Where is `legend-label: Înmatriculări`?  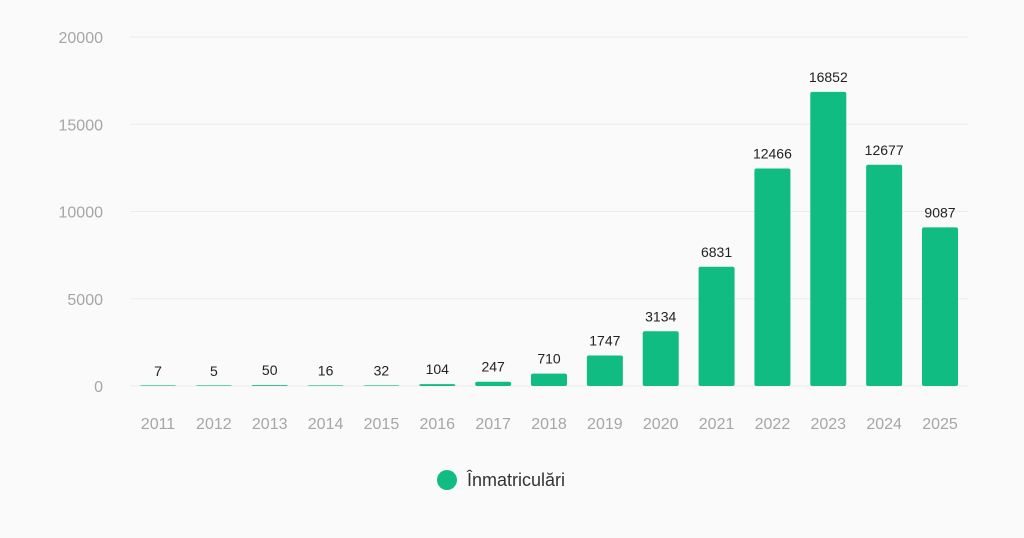 legend-label: Înmatriculări is located at coordinates (515, 480).